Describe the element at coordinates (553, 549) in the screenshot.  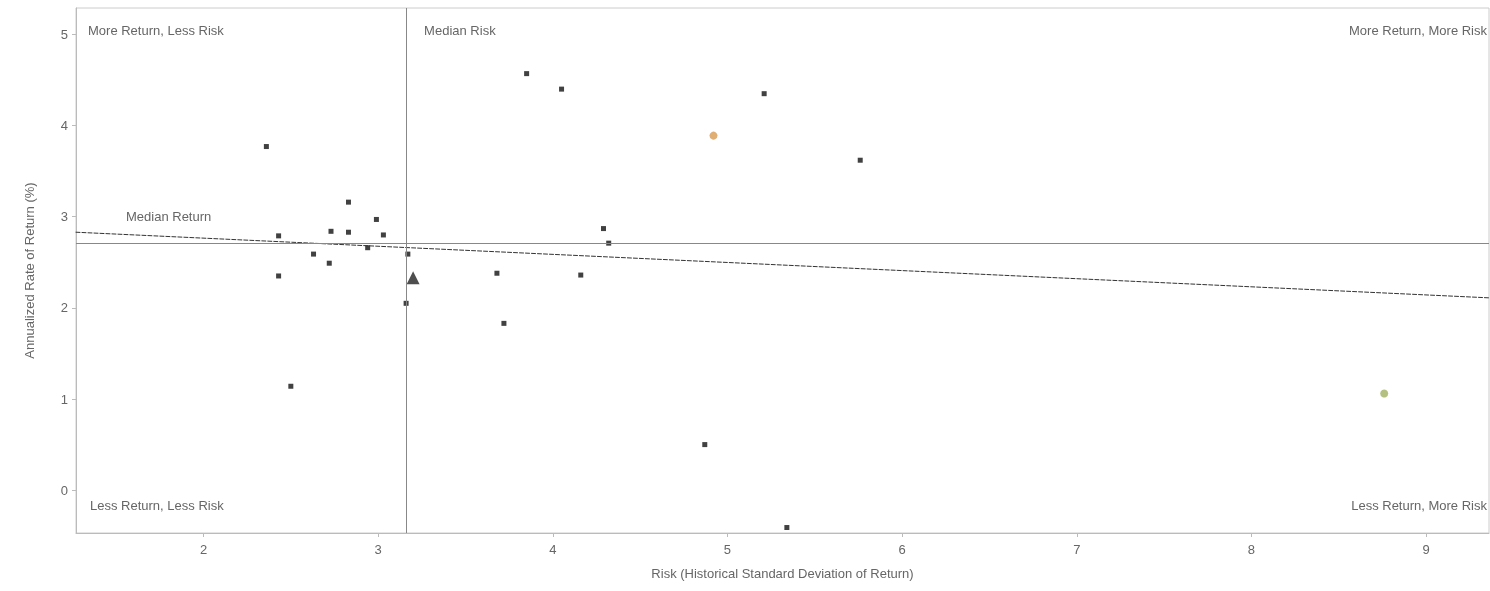
I see `x-tick-label: 4` at that location.